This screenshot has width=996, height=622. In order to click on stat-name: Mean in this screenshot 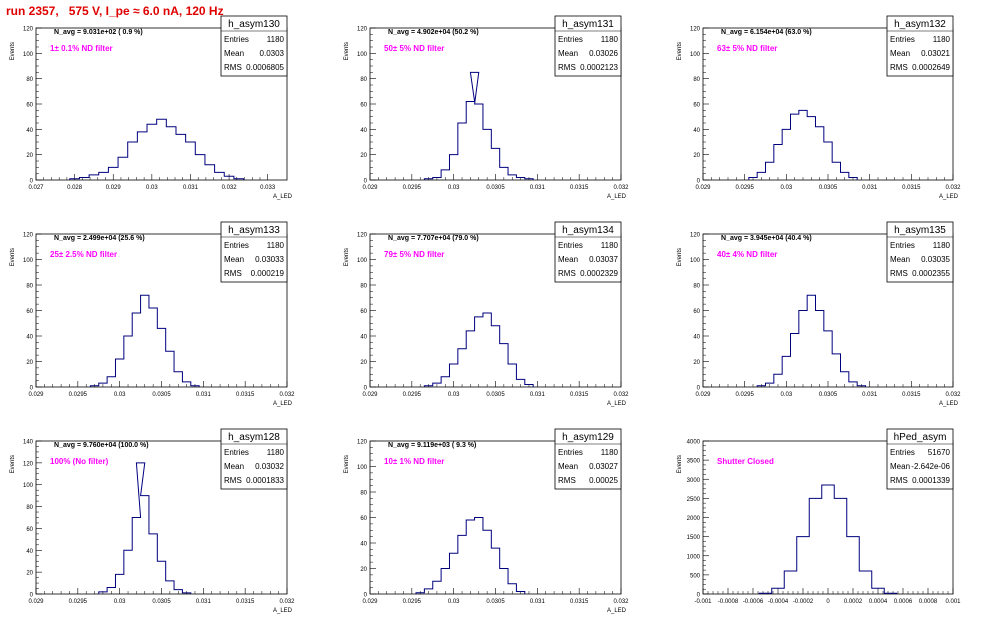, I will do `click(900, 466)`.